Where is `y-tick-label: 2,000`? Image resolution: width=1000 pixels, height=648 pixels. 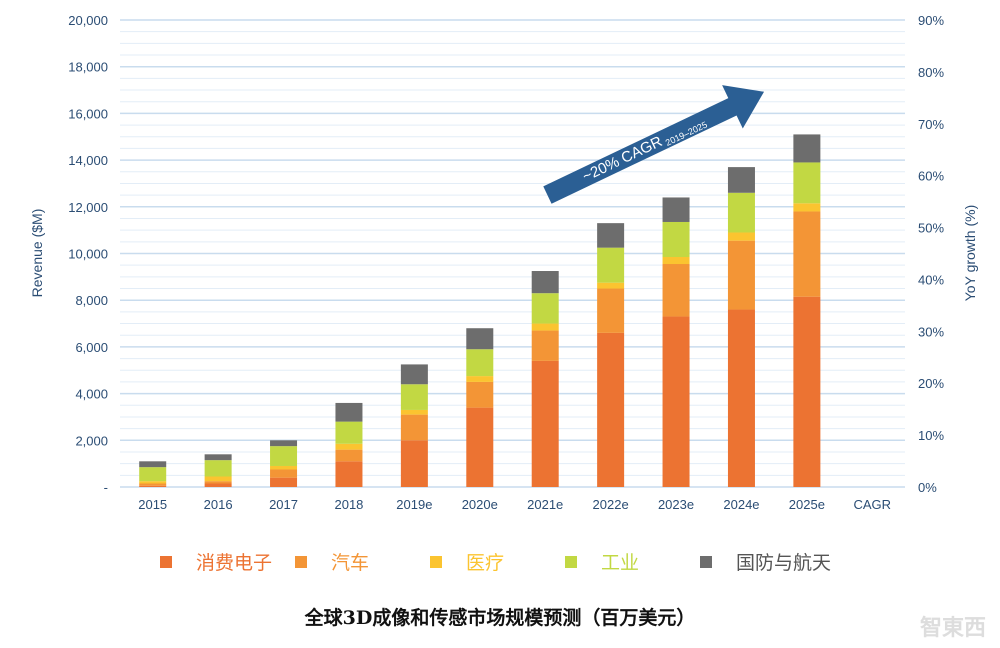 y-tick-label: 2,000 is located at coordinates (91, 440).